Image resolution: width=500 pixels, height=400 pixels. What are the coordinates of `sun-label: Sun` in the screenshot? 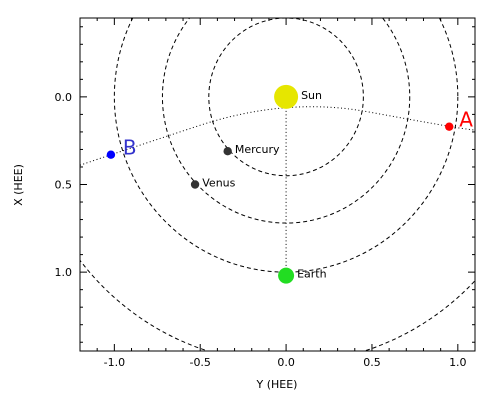 It's located at (311, 95).